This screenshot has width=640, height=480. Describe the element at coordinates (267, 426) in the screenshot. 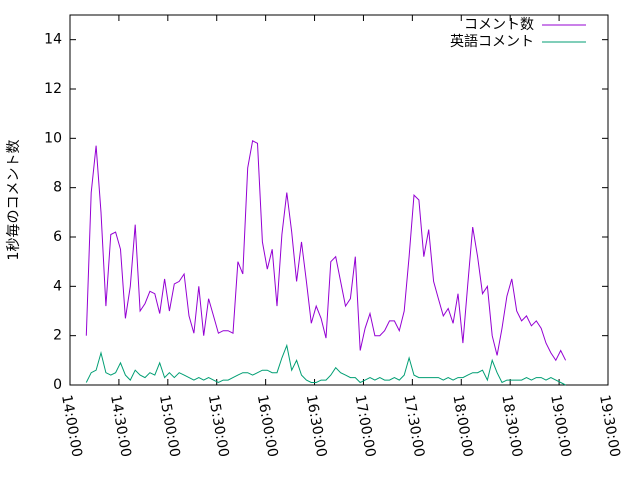

I see `x-tick-label: 16:00:00` at that location.